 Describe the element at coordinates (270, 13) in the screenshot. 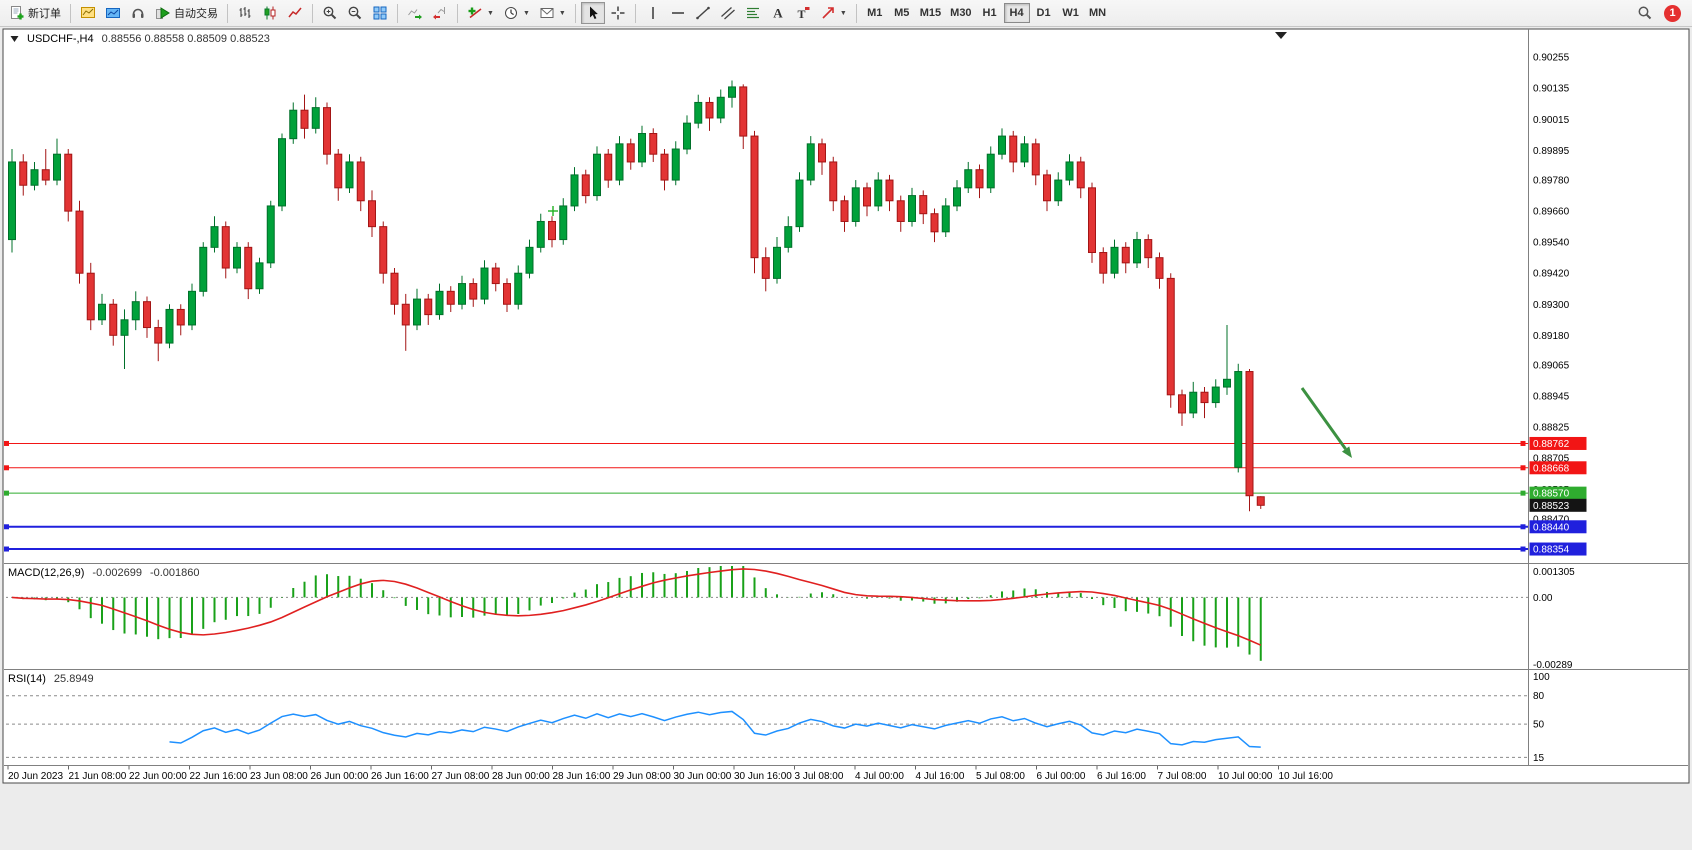

I see `candlestick-chart-button` at that location.